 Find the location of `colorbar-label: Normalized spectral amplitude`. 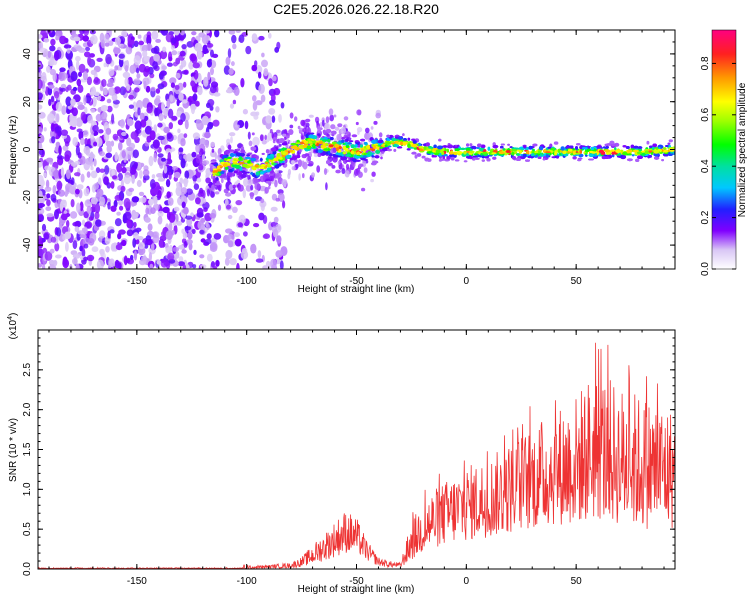

colorbar-label: Normalized spectral amplitude is located at coordinates (742, 149).